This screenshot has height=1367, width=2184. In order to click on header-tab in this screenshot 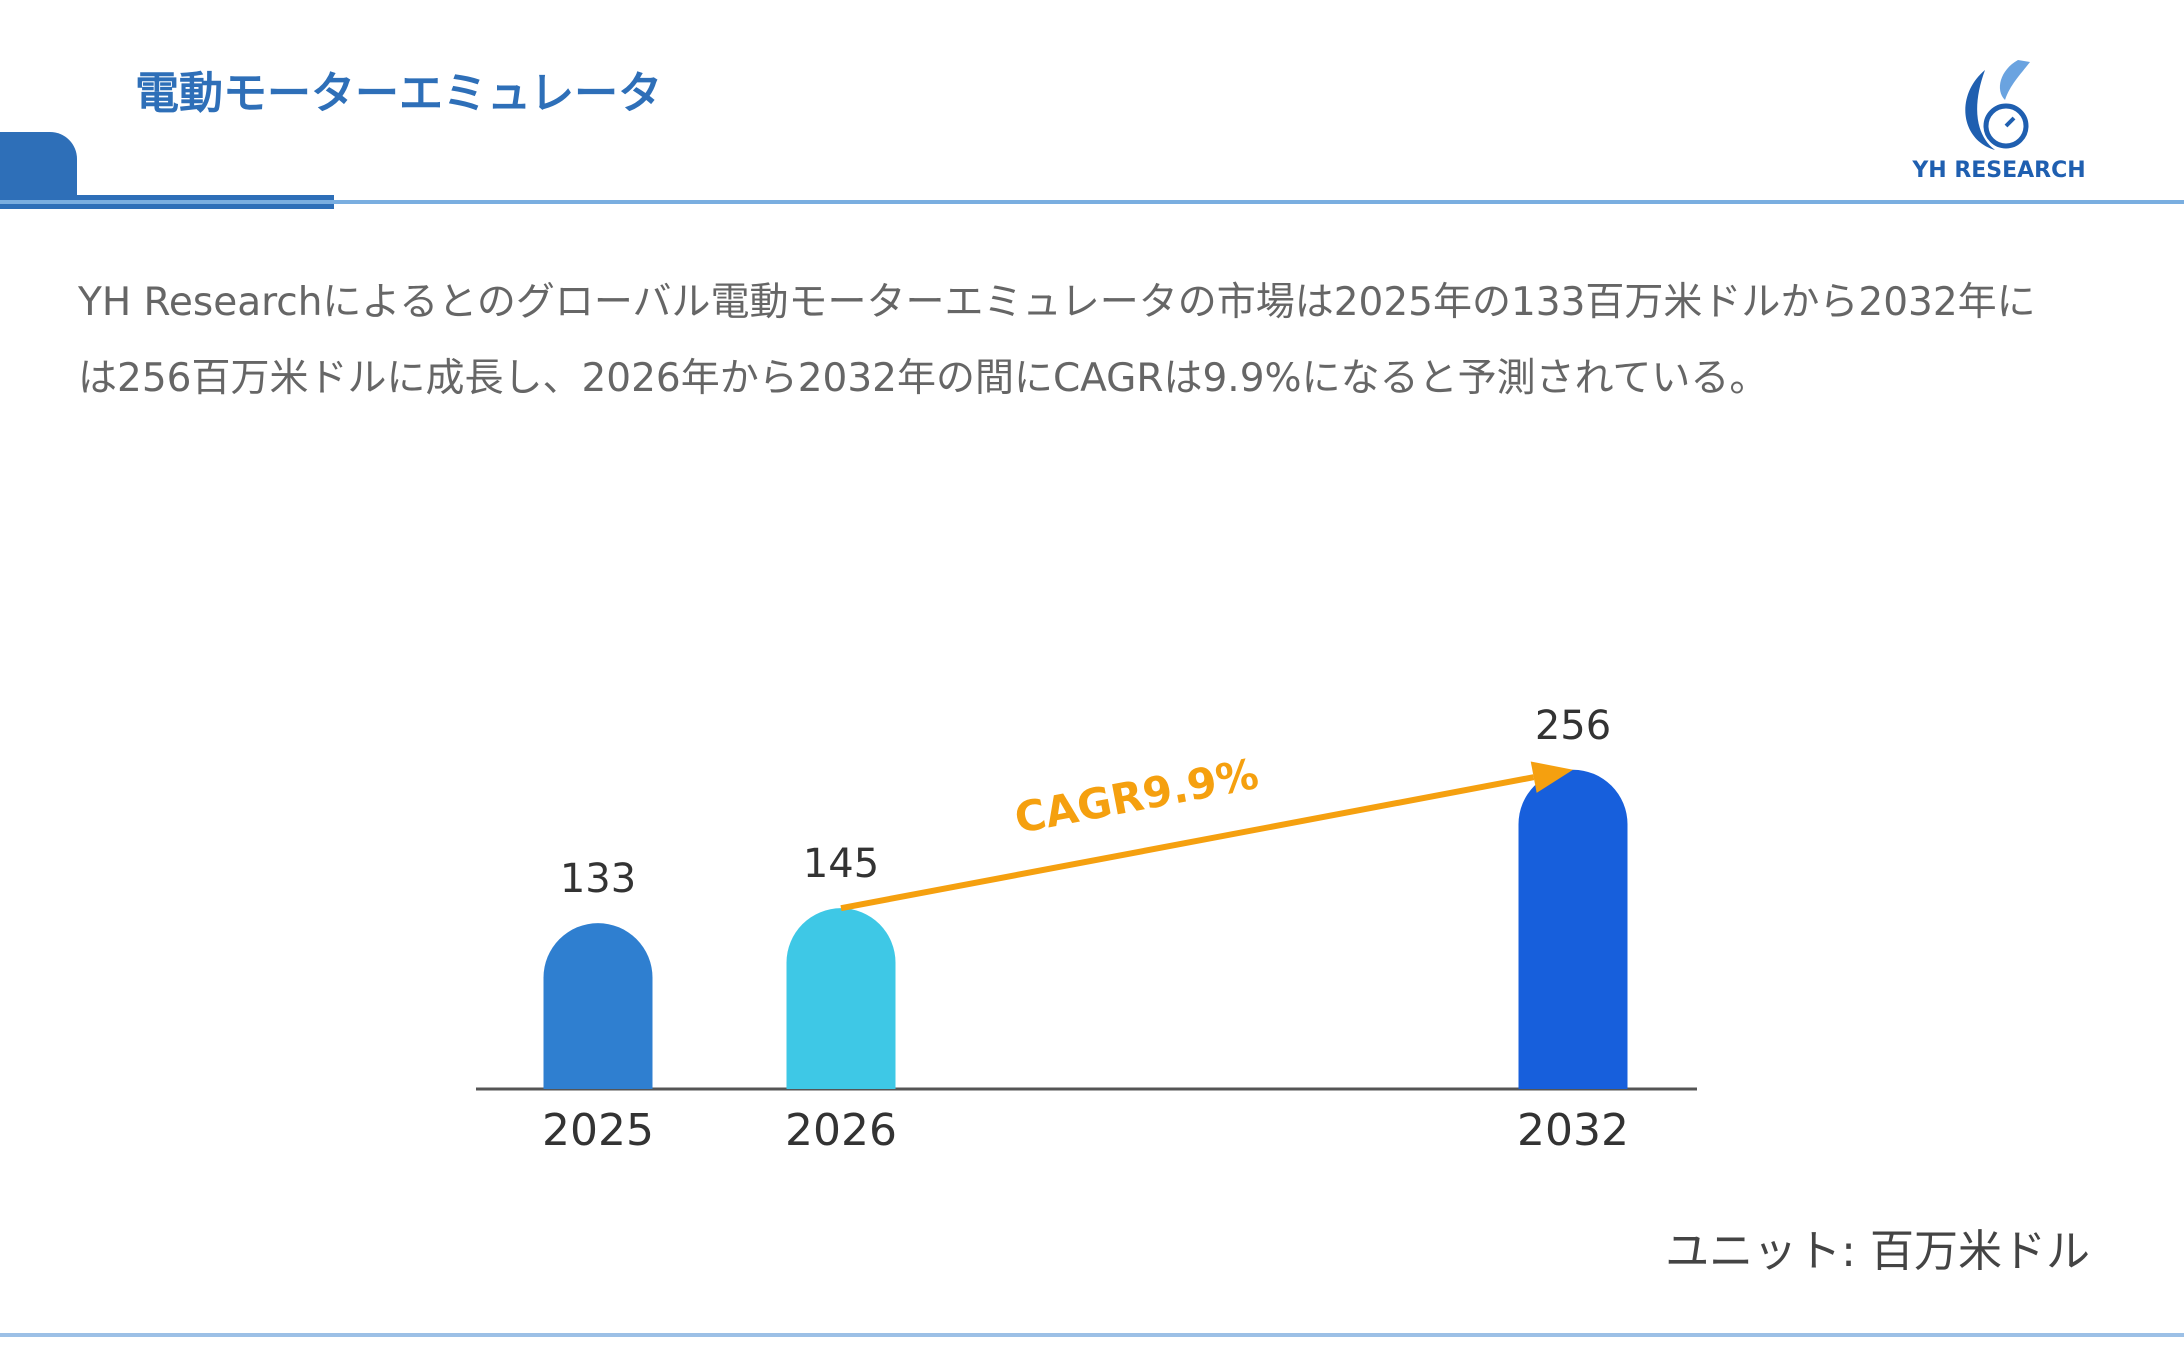, I will do `click(38, 169)`.